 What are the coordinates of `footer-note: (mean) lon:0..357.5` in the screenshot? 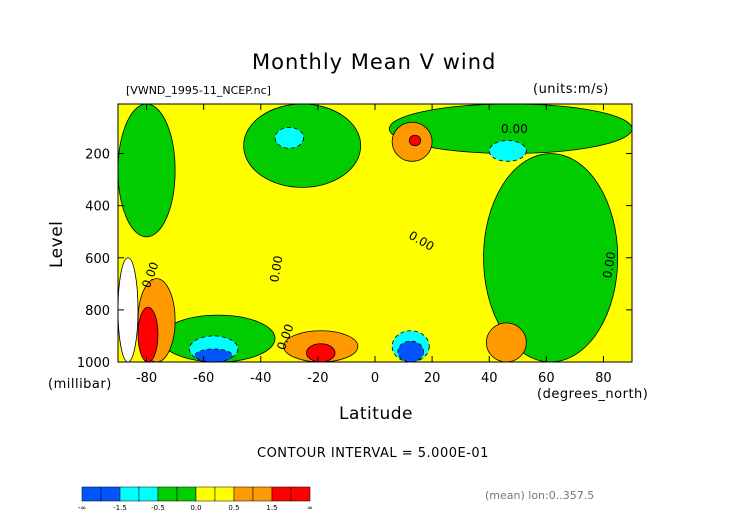 It's located at (540, 495).